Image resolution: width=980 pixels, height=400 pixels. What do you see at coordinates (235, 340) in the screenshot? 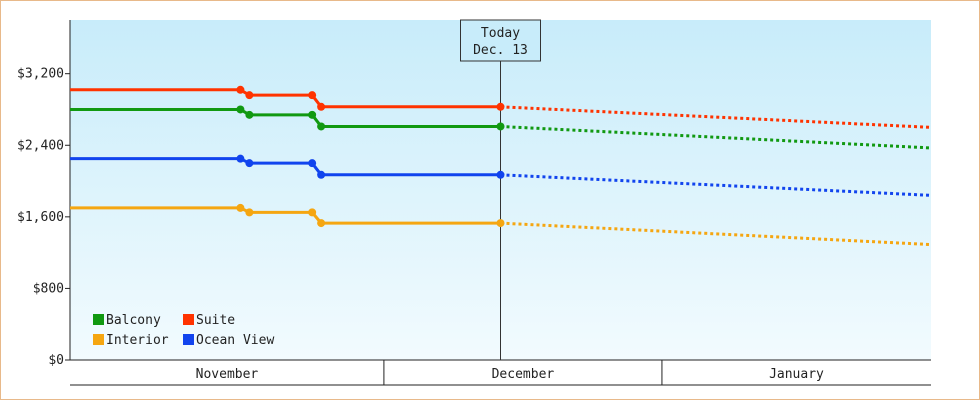
I see `legend-label: Ocean View` at bounding box center [235, 340].